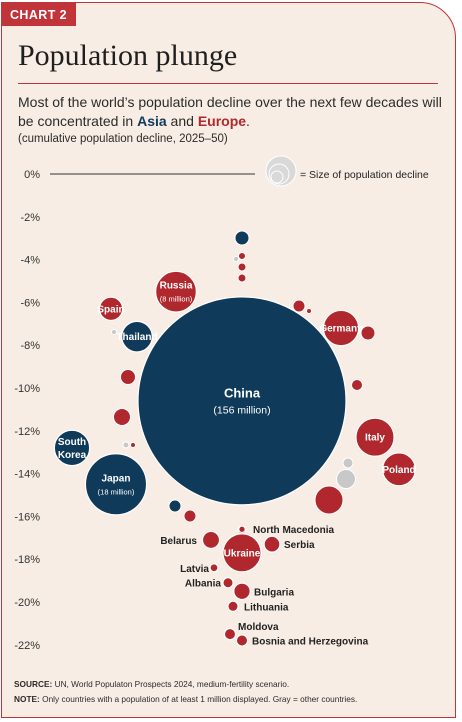 The image size is (462, 722). What do you see at coordinates (176, 299) in the screenshot?
I see `country-value-label: (8 million)` at bounding box center [176, 299].